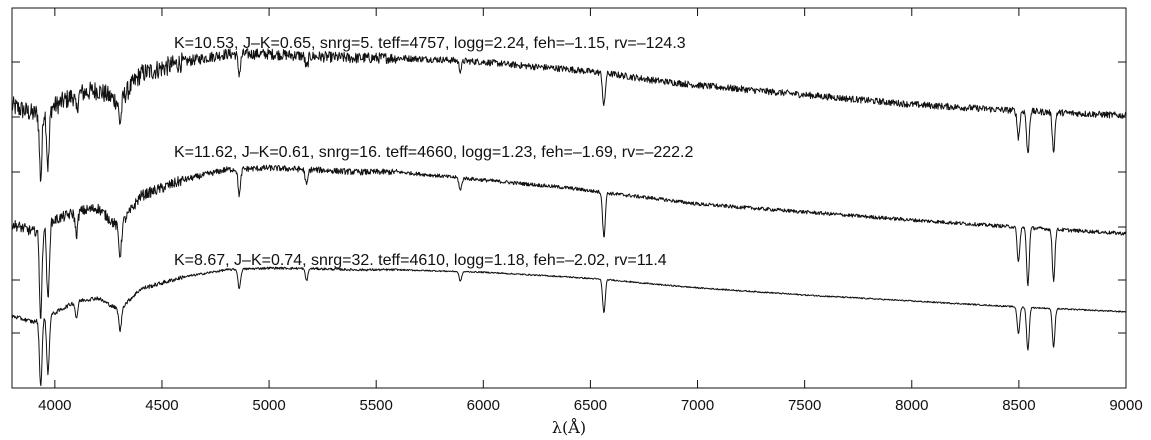  I want to click on x-tick-label-7000: 7000, so click(697, 405).